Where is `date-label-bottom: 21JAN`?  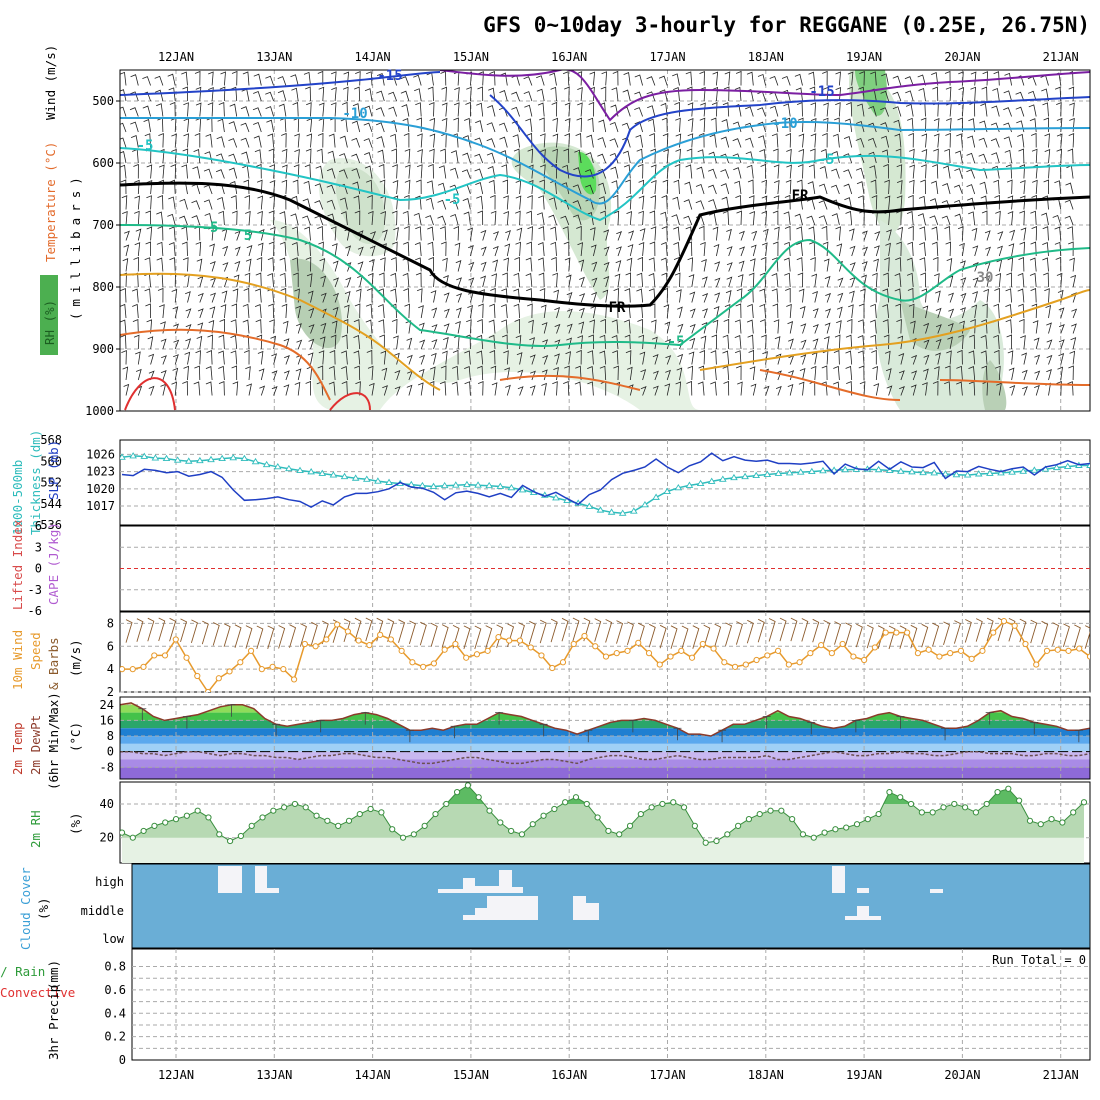
date-label-bottom: 21JAN is located at coordinates (1061, 1075).